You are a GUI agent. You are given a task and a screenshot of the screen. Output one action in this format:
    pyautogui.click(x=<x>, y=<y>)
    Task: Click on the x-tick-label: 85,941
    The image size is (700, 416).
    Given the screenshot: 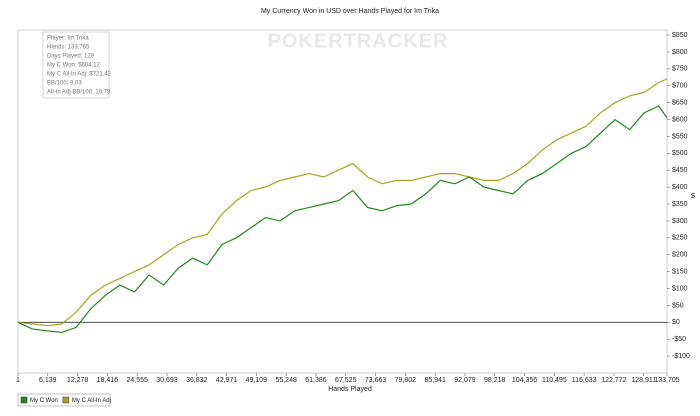 What is the action you would take?
    pyautogui.click(x=435, y=380)
    